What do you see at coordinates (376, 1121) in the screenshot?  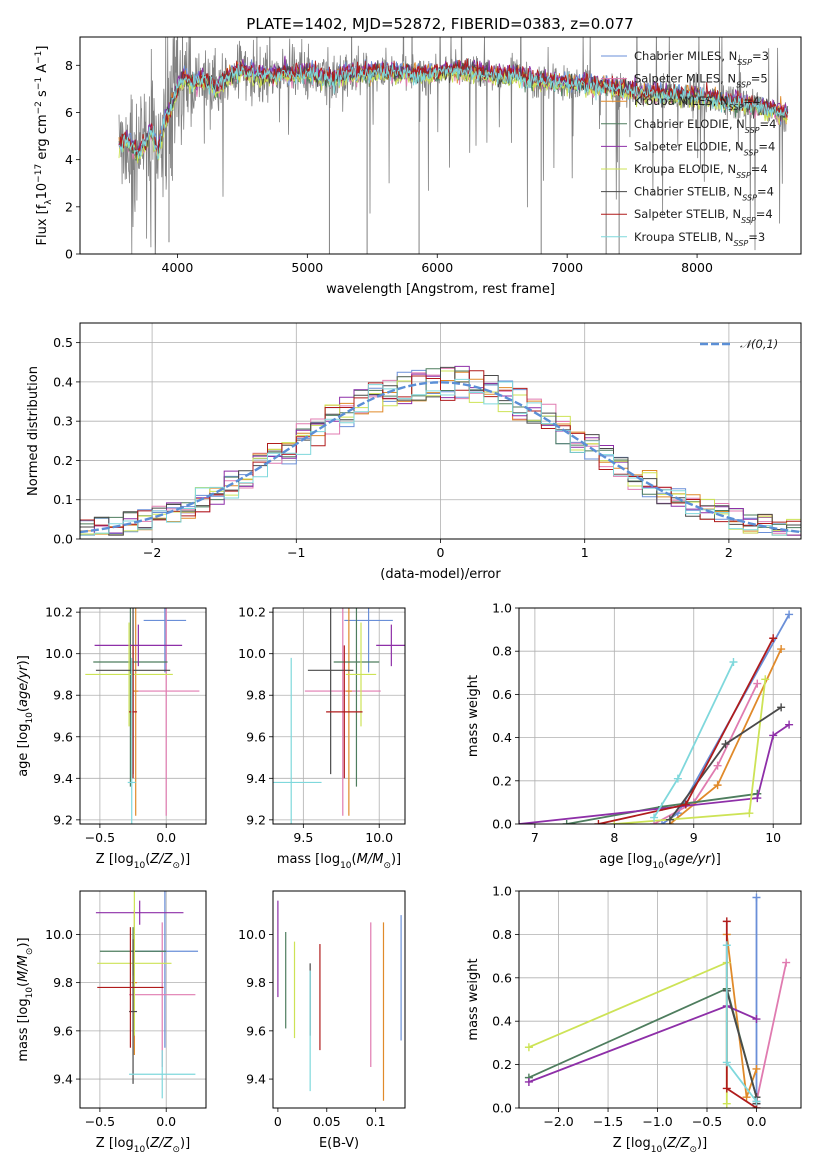 I see `x-tick-label: 0.1` at bounding box center [376, 1121].